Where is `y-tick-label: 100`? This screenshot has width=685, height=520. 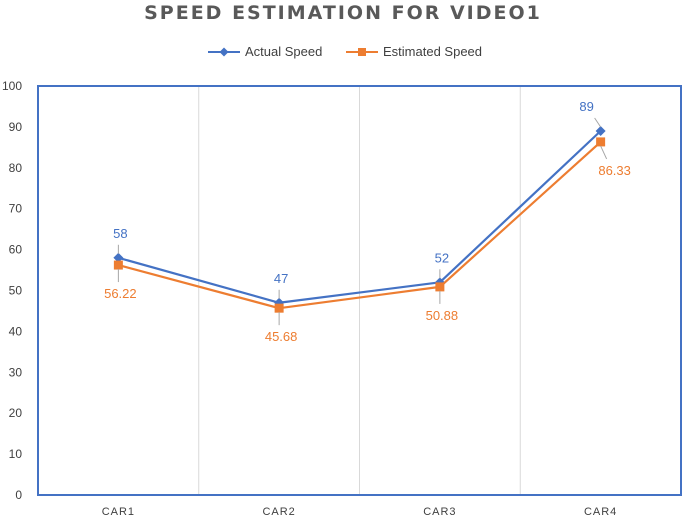
y-tick-label: 100 is located at coordinates (12, 86).